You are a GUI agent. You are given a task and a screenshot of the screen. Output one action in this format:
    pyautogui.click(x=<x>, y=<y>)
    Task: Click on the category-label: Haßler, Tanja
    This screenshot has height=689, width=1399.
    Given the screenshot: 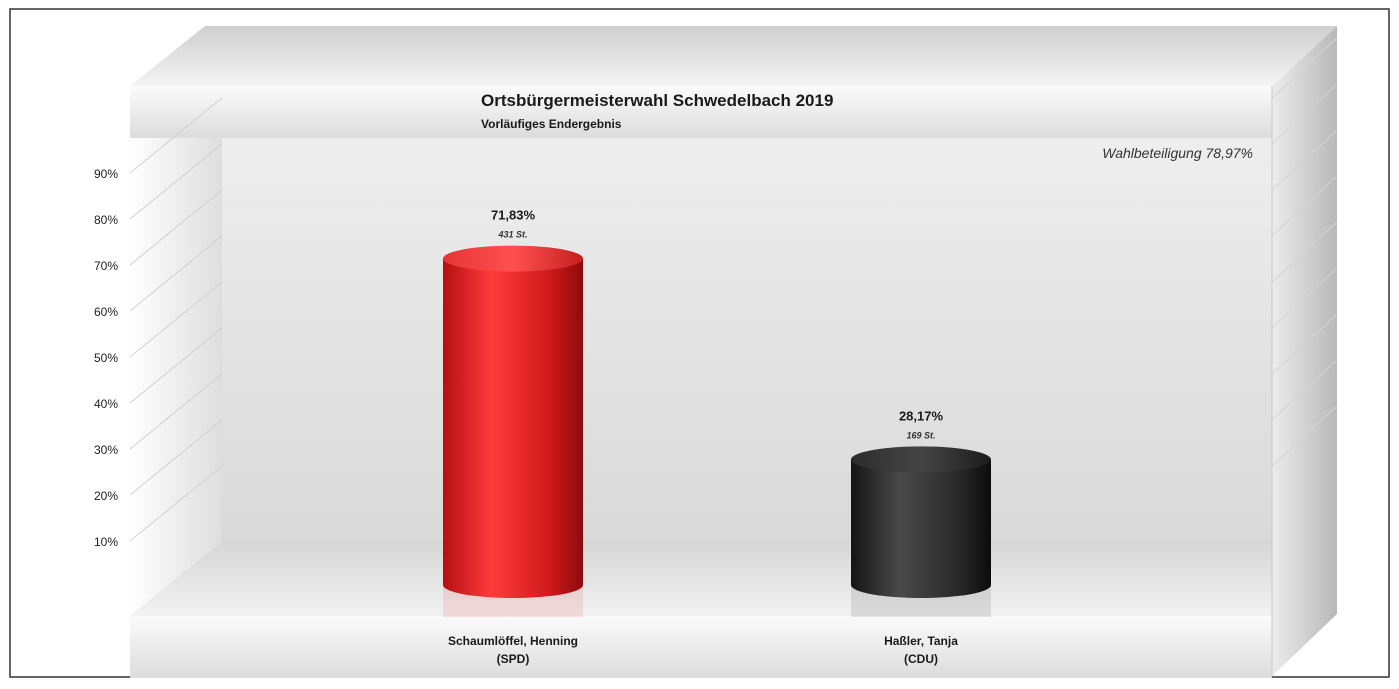 What is the action you would take?
    pyautogui.click(x=921, y=641)
    